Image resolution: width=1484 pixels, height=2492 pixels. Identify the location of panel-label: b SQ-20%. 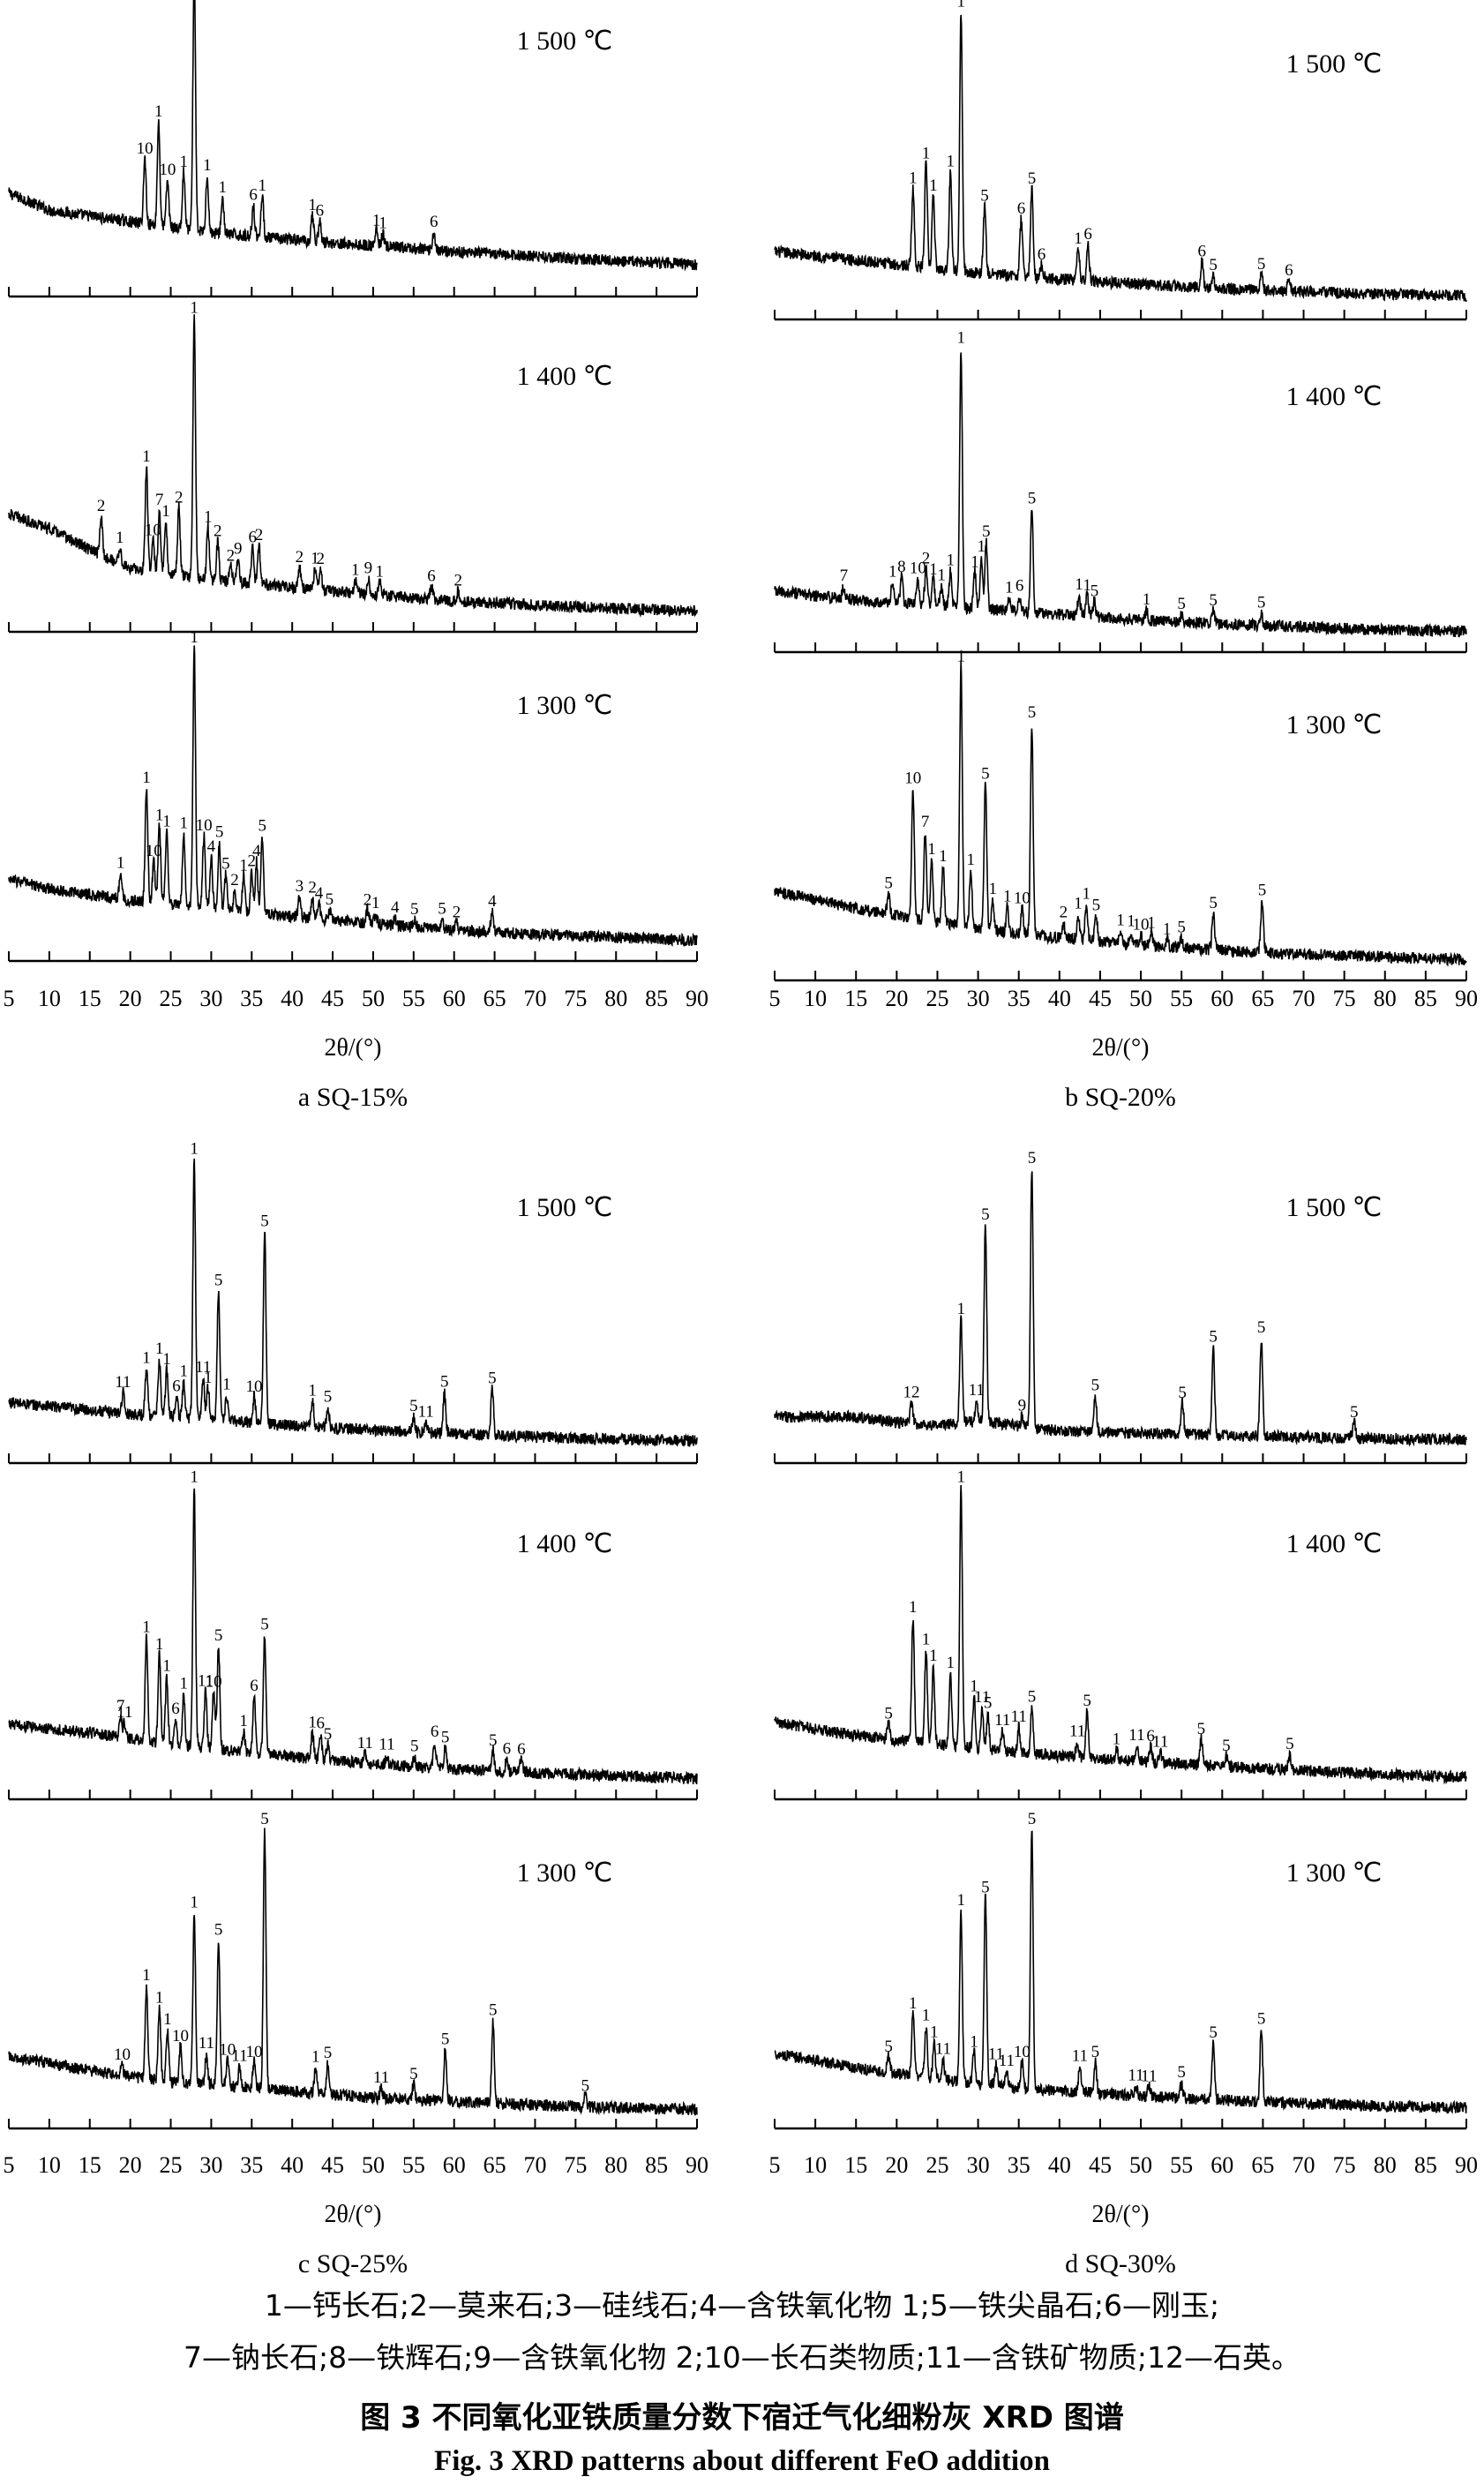
(1120, 1097).